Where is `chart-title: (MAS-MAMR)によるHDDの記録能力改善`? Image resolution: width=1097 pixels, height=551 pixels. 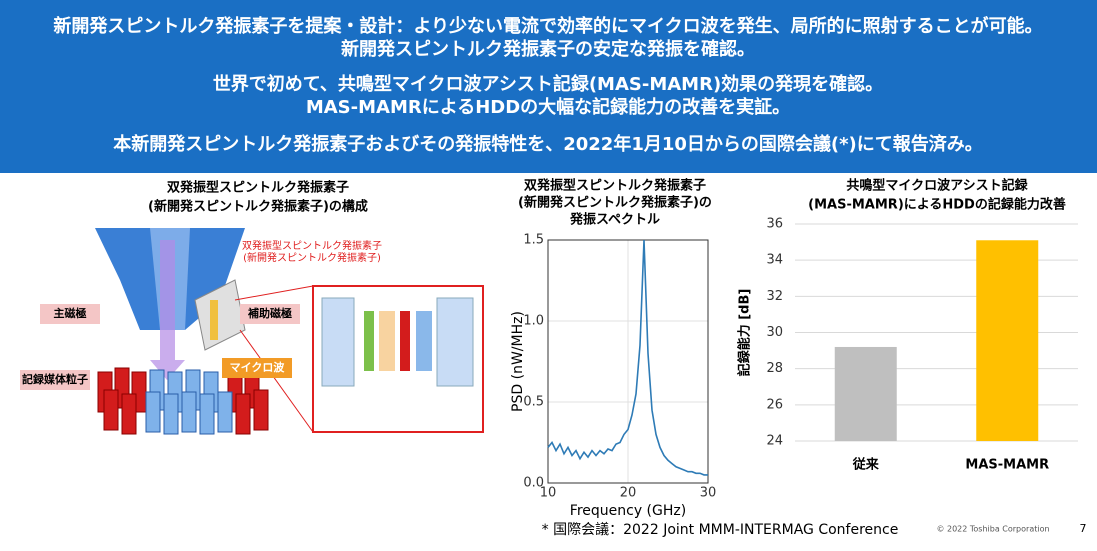 chart-title: (MAS-MAMR)によるHDDの記録能力改善 is located at coordinates (937, 205).